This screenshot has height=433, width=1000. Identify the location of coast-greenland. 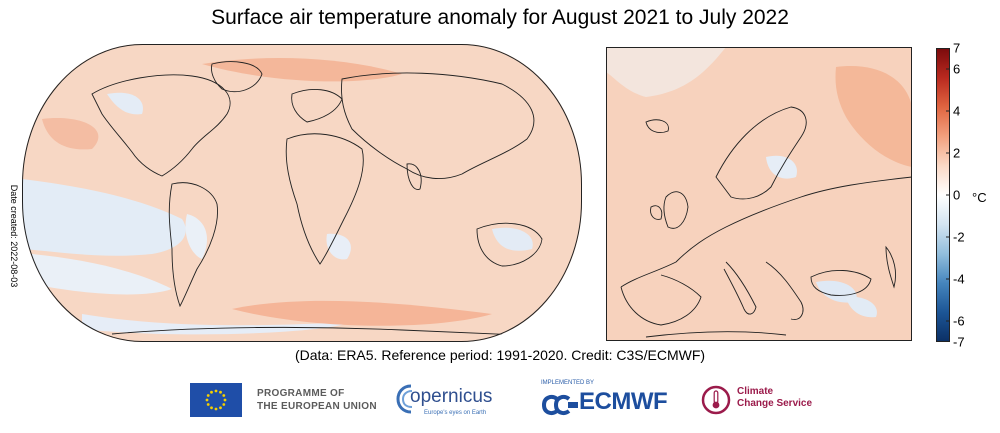
(237, 77).